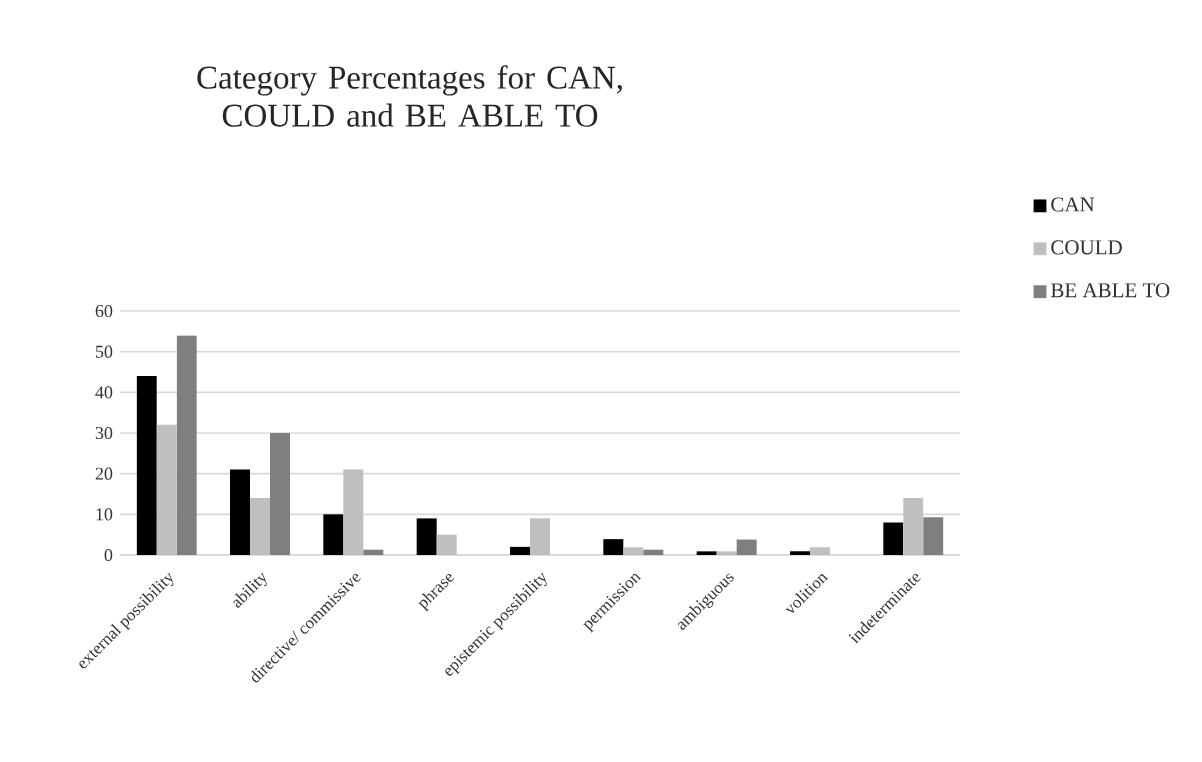 The width and height of the screenshot is (1202, 762). I want to click on chart-title: Category Percentages for CAN, COULD and BE ABLE TO, so click(409, 96).